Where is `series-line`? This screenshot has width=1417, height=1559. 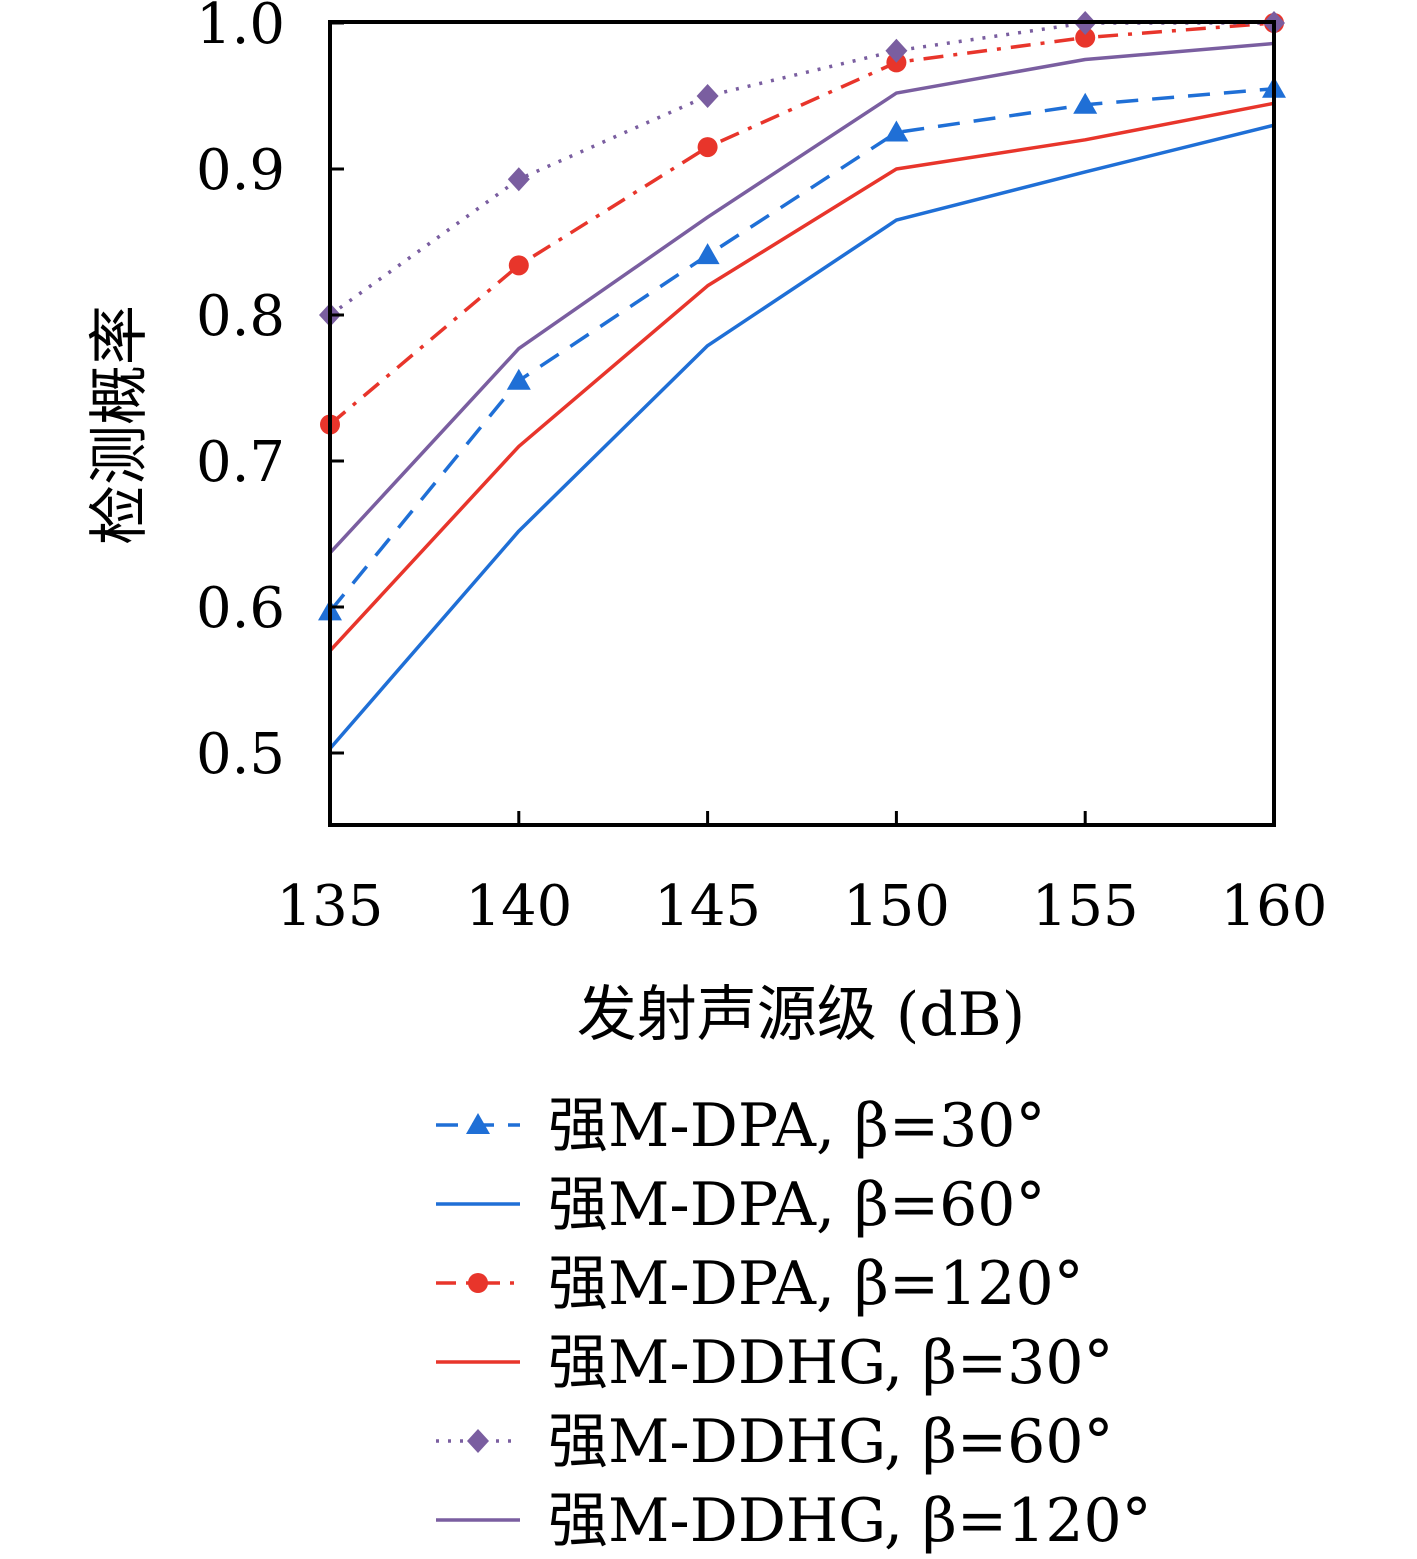
series-line is located at coordinates (801, 169).